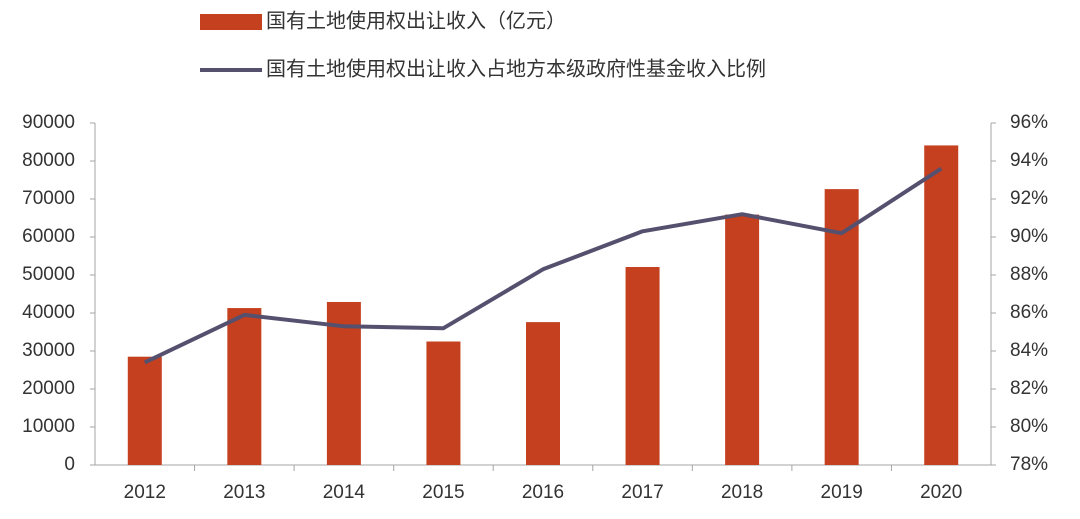 This screenshot has width=1080, height=519. I want to click on y2-tick-label: 94%, so click(1029, 160).